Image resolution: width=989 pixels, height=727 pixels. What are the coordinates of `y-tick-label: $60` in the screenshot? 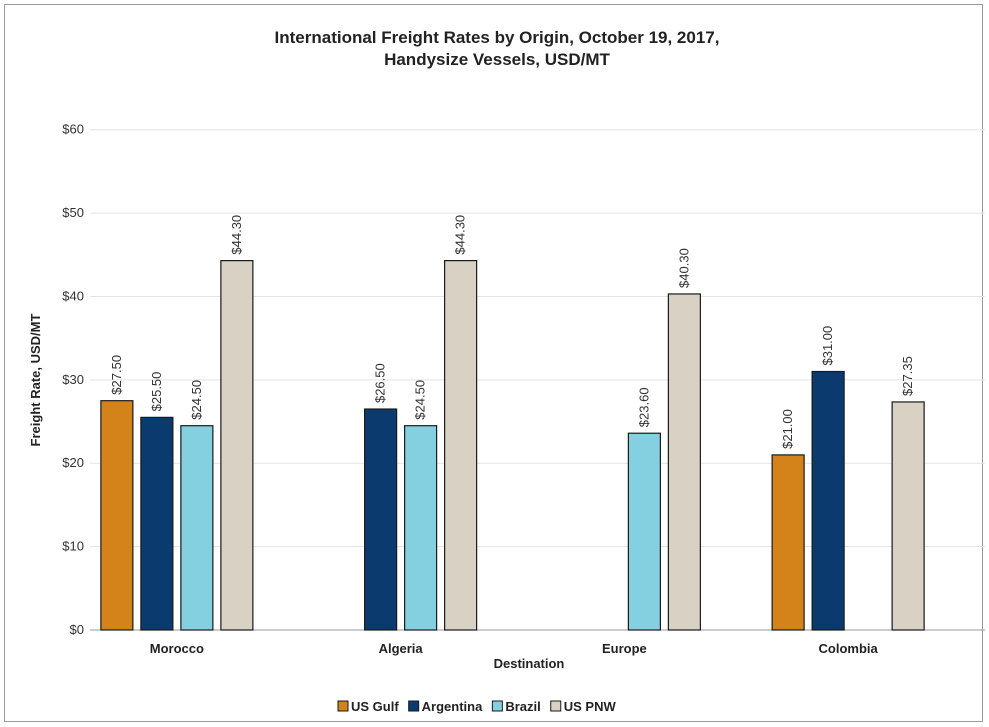 It's located at (73, 129).